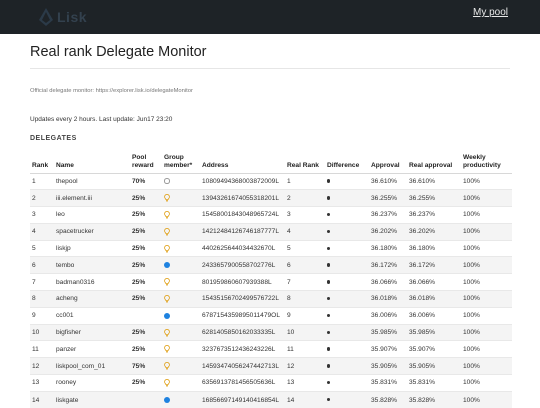  Describe the element at coordinates (92, 265) in the screenshot. I see `delegate-name-link: tembo` at that location.